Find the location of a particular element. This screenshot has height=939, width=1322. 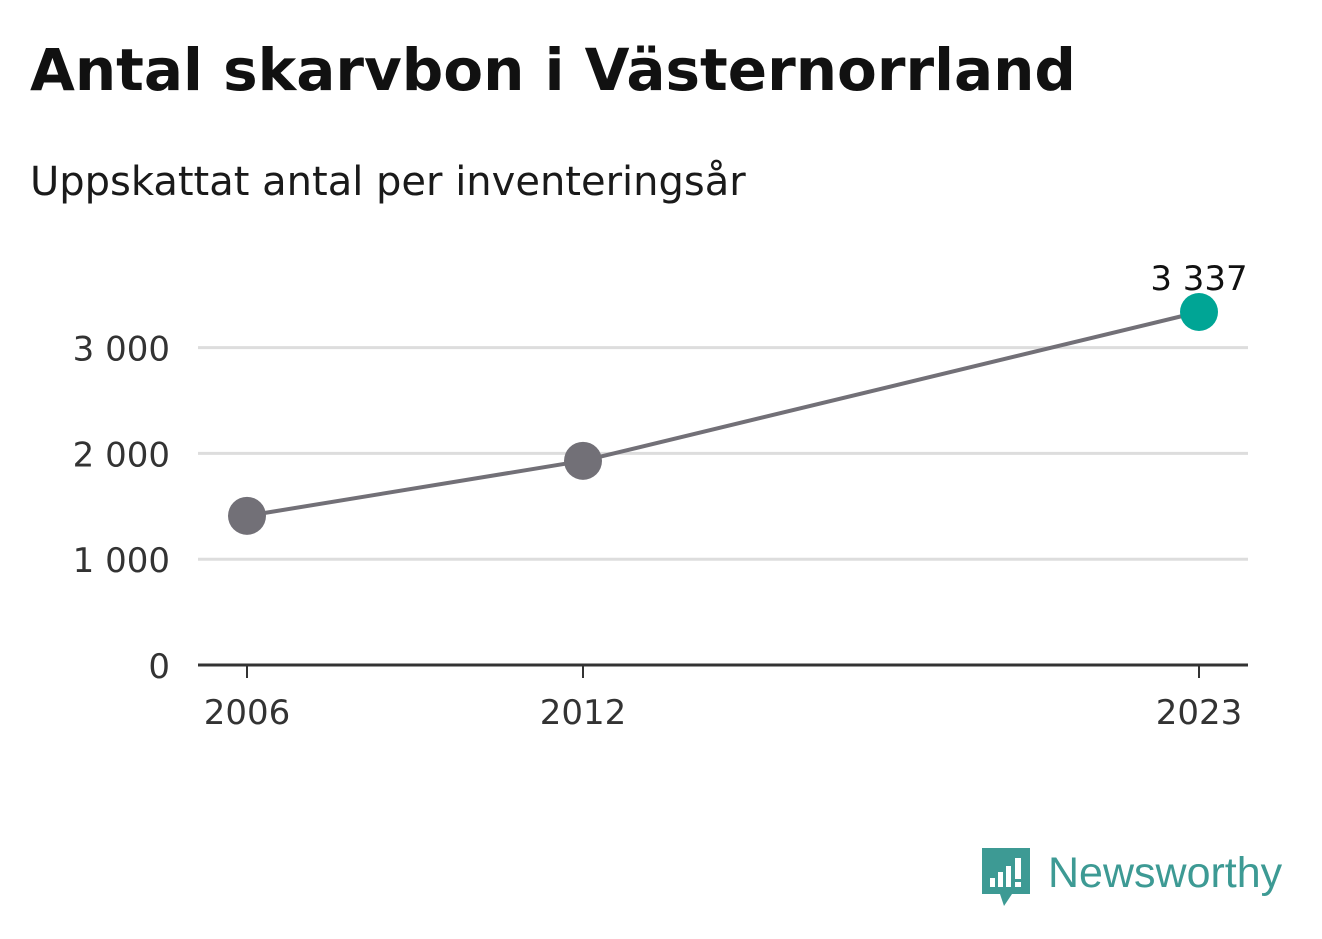

brand-logo: Newsworthy is located at coordinates (1132, 879).